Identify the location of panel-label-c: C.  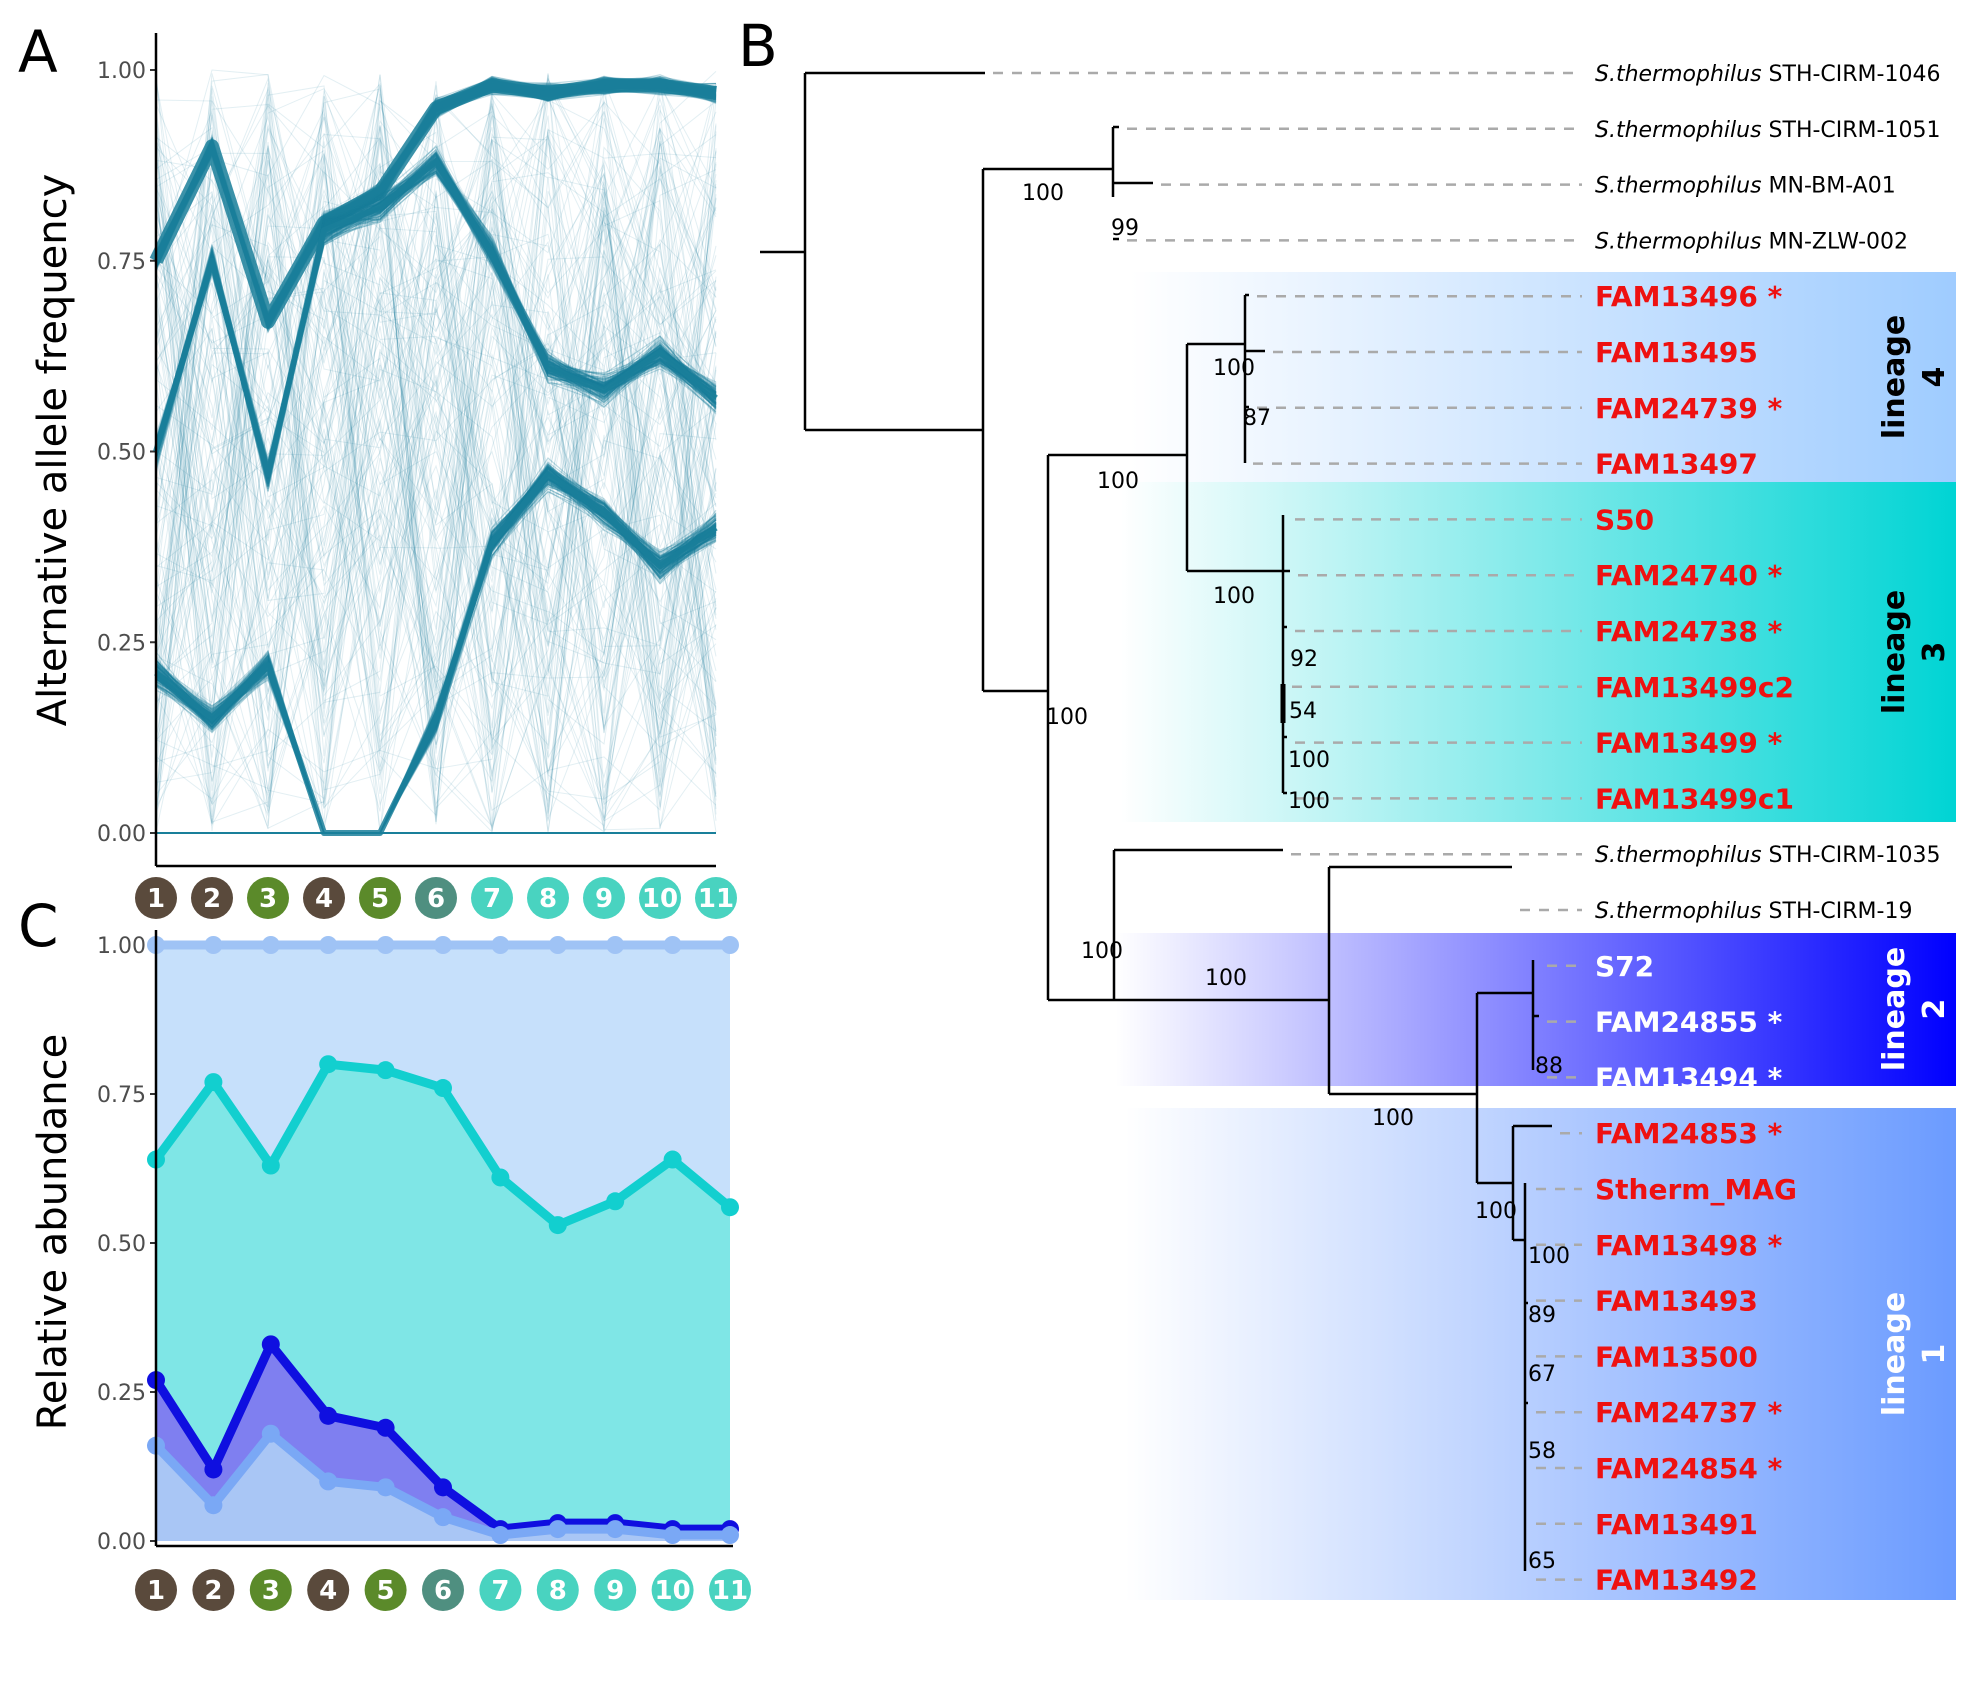
(38, 926).